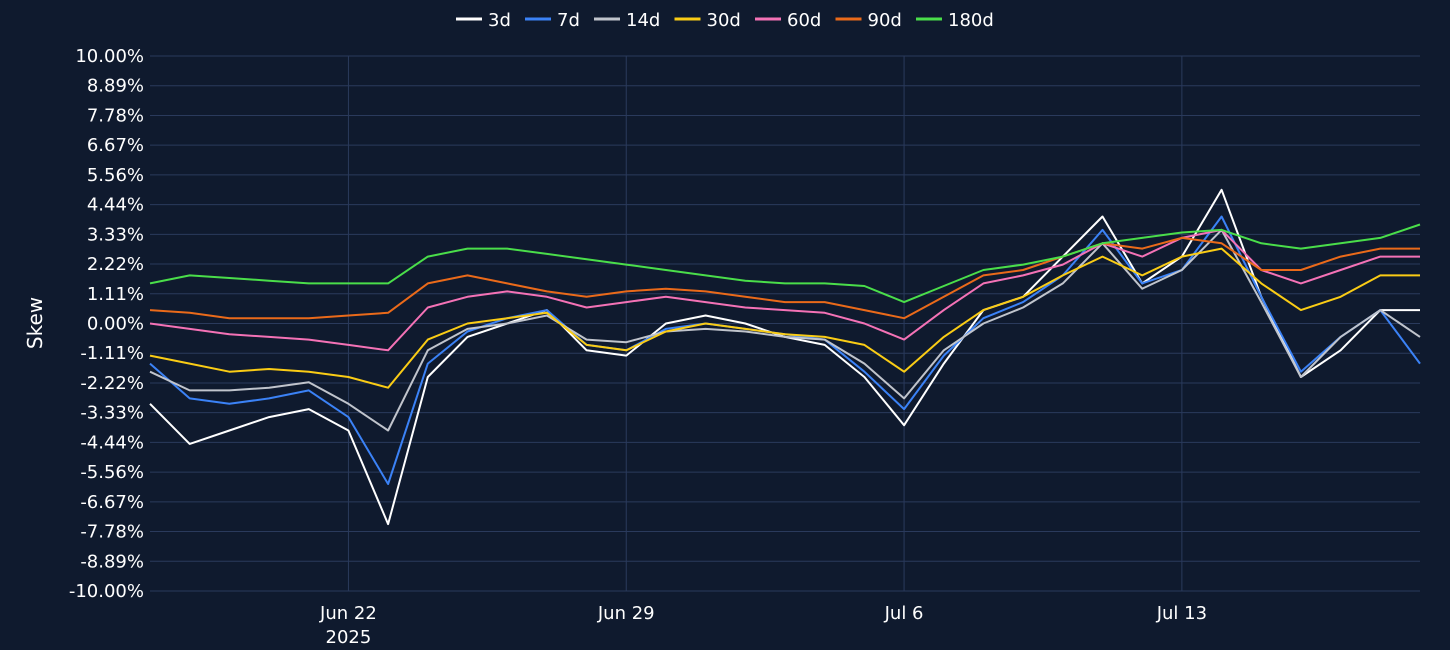  Describe the element at coordinates (115, 86) in the screenshot. I see `y-tick-label: 8.89%` at that location.